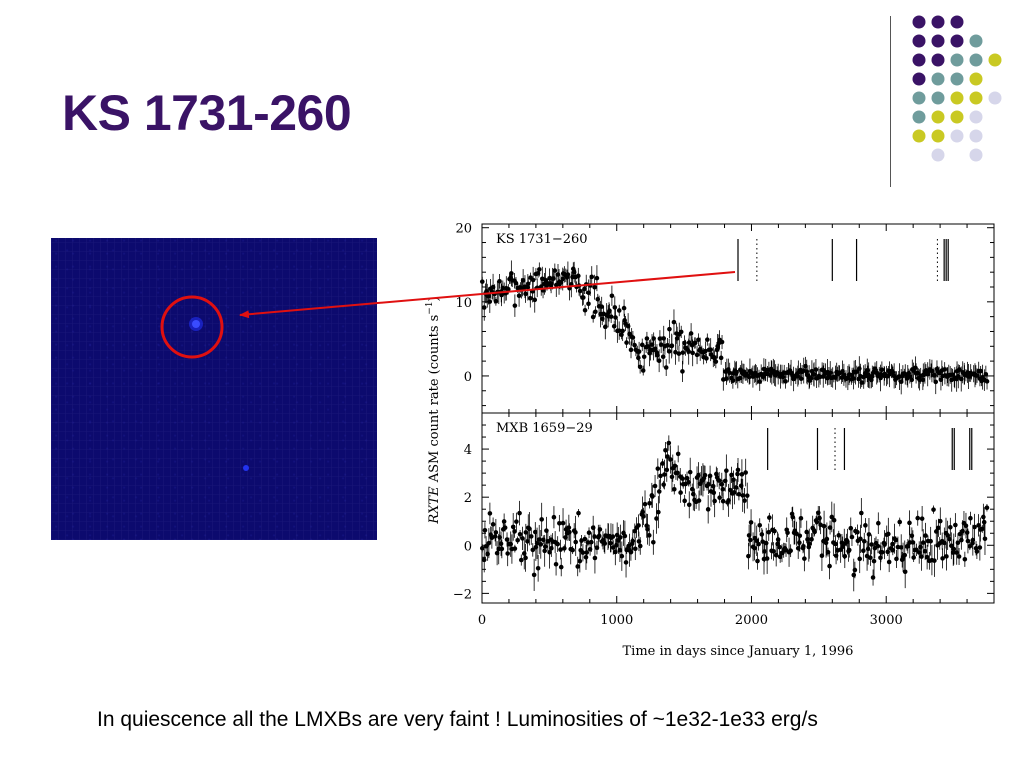 The height and width of the screenshot is (768, 1024). I want to click on y-tick-label: 0, so click(468, 377).